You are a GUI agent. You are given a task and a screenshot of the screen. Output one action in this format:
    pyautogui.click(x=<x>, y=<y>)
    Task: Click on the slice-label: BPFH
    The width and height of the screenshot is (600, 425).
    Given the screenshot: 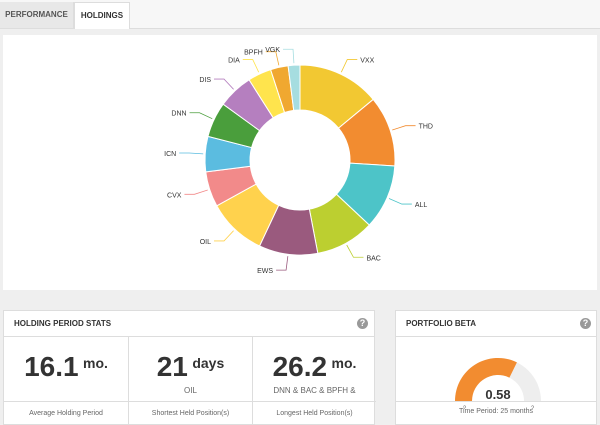 What is the action you would take?
    pyautogui.click(x=253, y=53)
    